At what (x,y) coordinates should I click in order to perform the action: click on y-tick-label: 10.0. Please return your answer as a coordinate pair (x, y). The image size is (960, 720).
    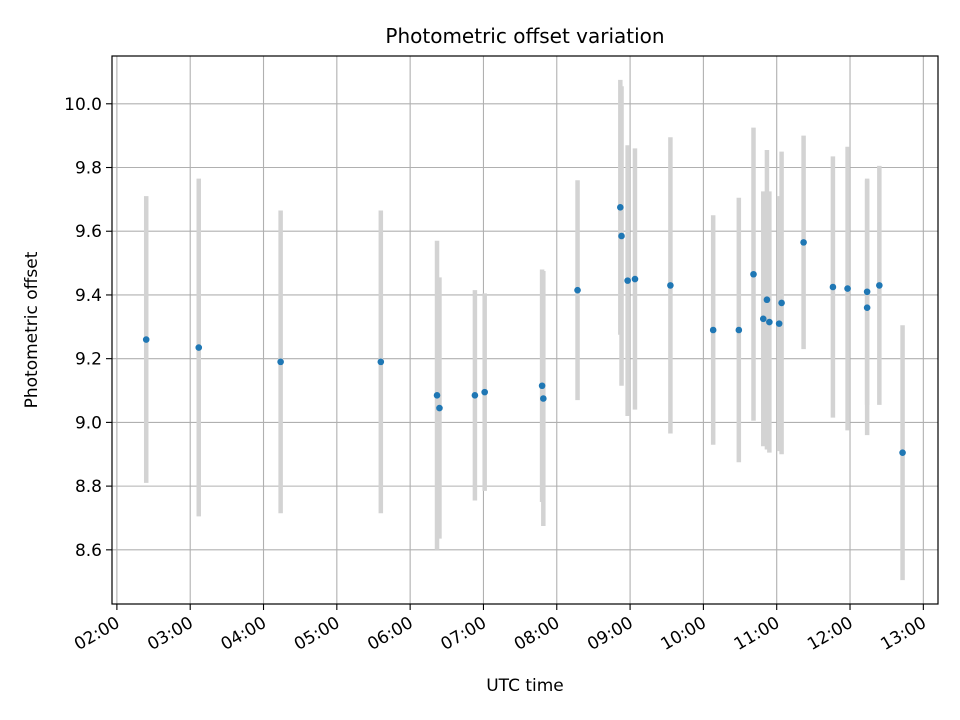
    Looking at the image, I should click on (83, 105).